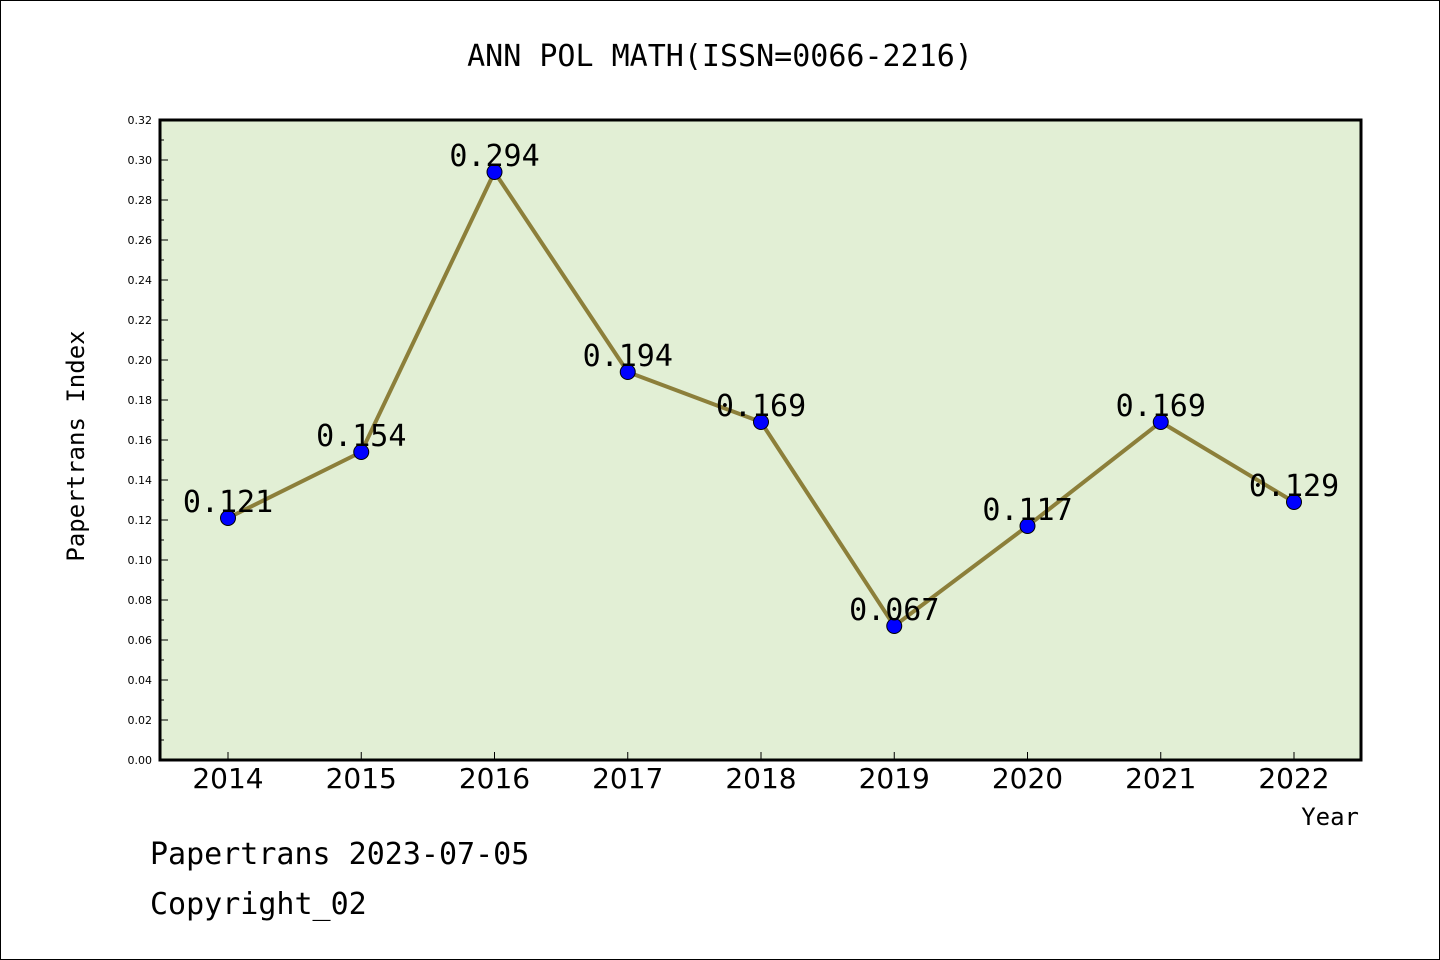 The height and width of the screenshot is (960, 1440). Describe the element at coordinates (140, 720) in the screenshot. I see `y-tick-label: 0.02` at that location.